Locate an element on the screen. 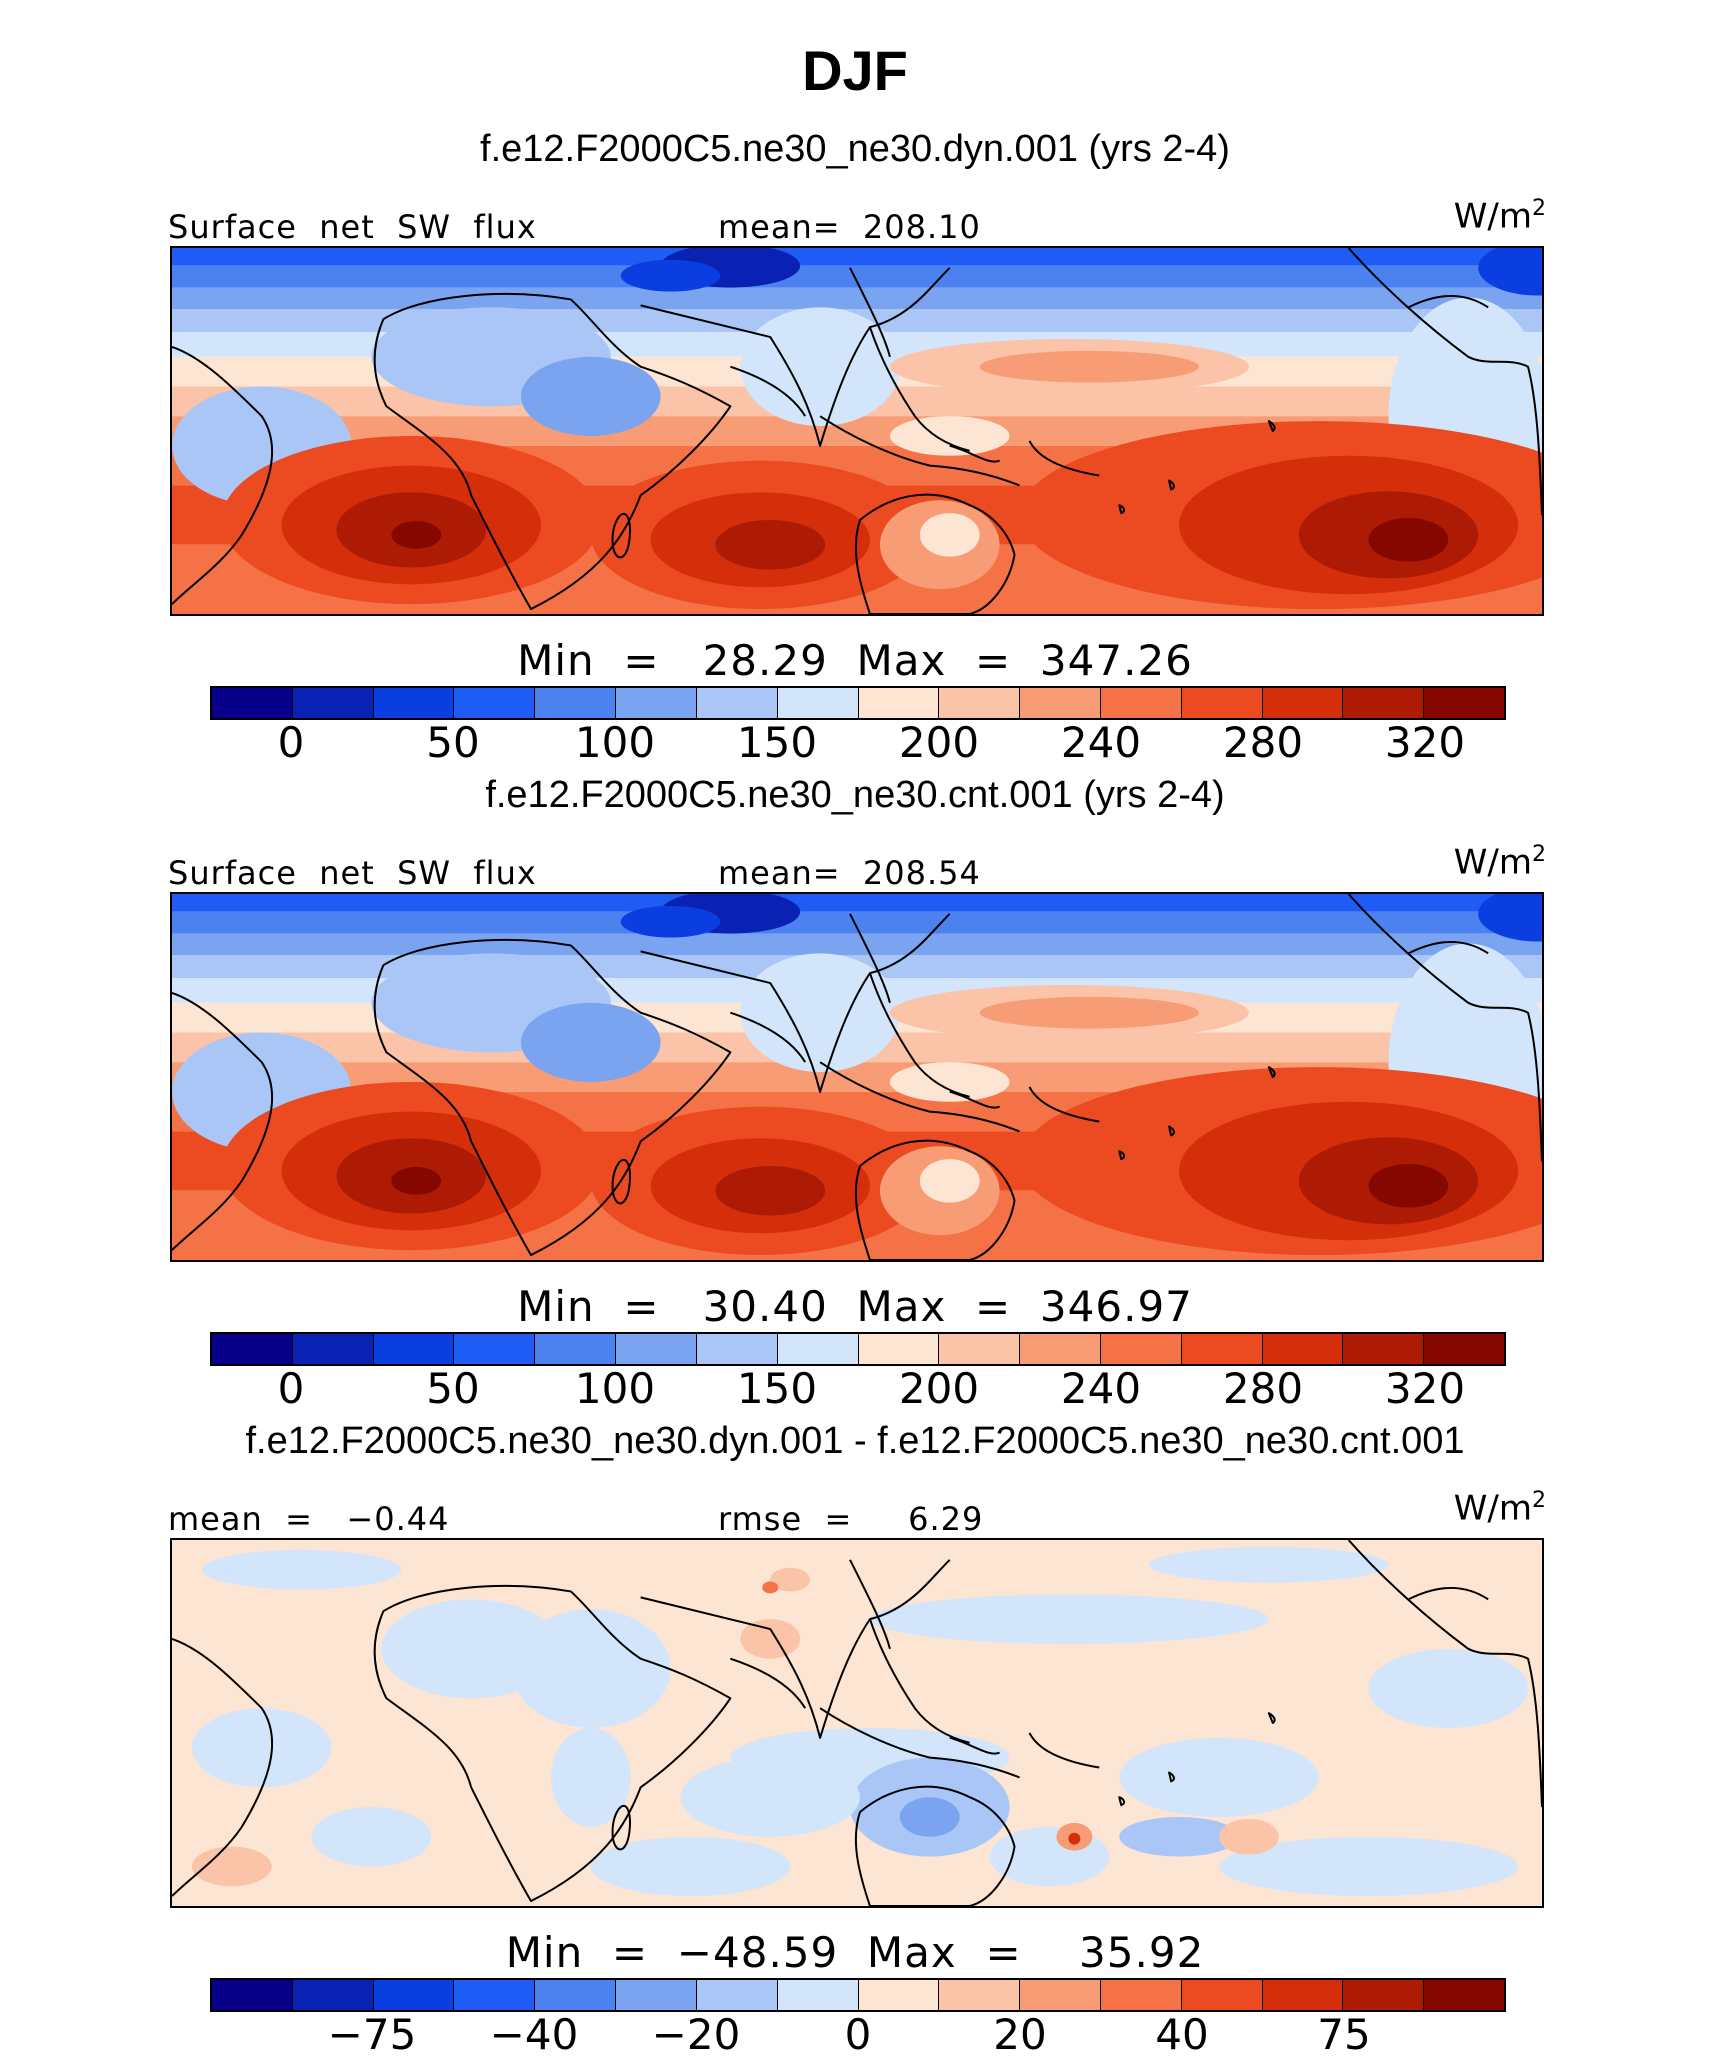 Image resolution: width=1710 pixels, height=2064 pixels. panel-2-variable-label: Surface net SW flux is located at coordinates (352, 873).